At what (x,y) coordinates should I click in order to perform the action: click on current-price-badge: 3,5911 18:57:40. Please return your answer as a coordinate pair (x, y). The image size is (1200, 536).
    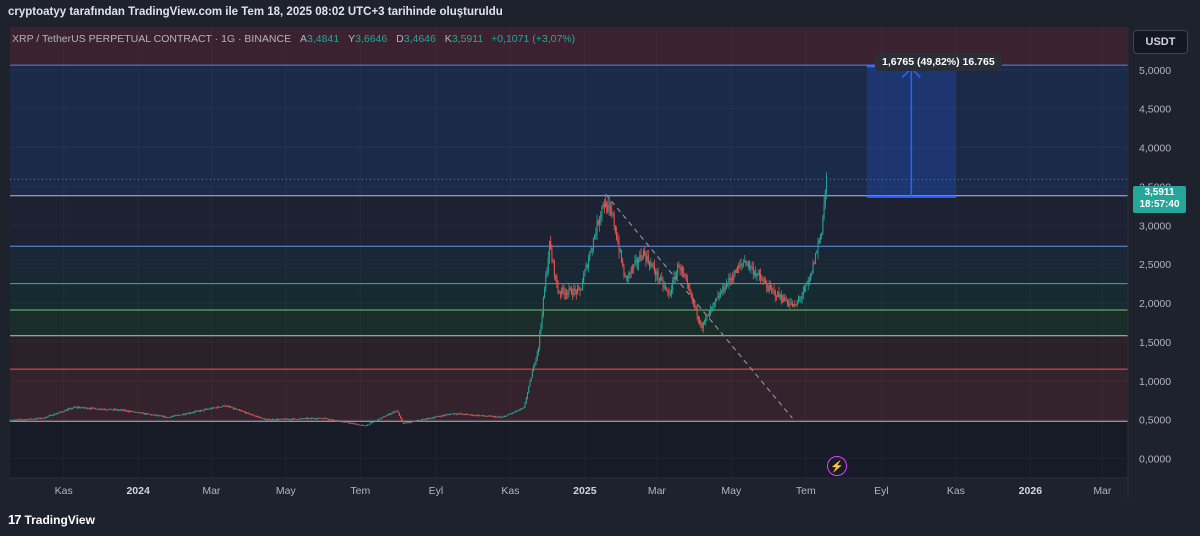
    Looking at the image, I should click on (1159, 199).